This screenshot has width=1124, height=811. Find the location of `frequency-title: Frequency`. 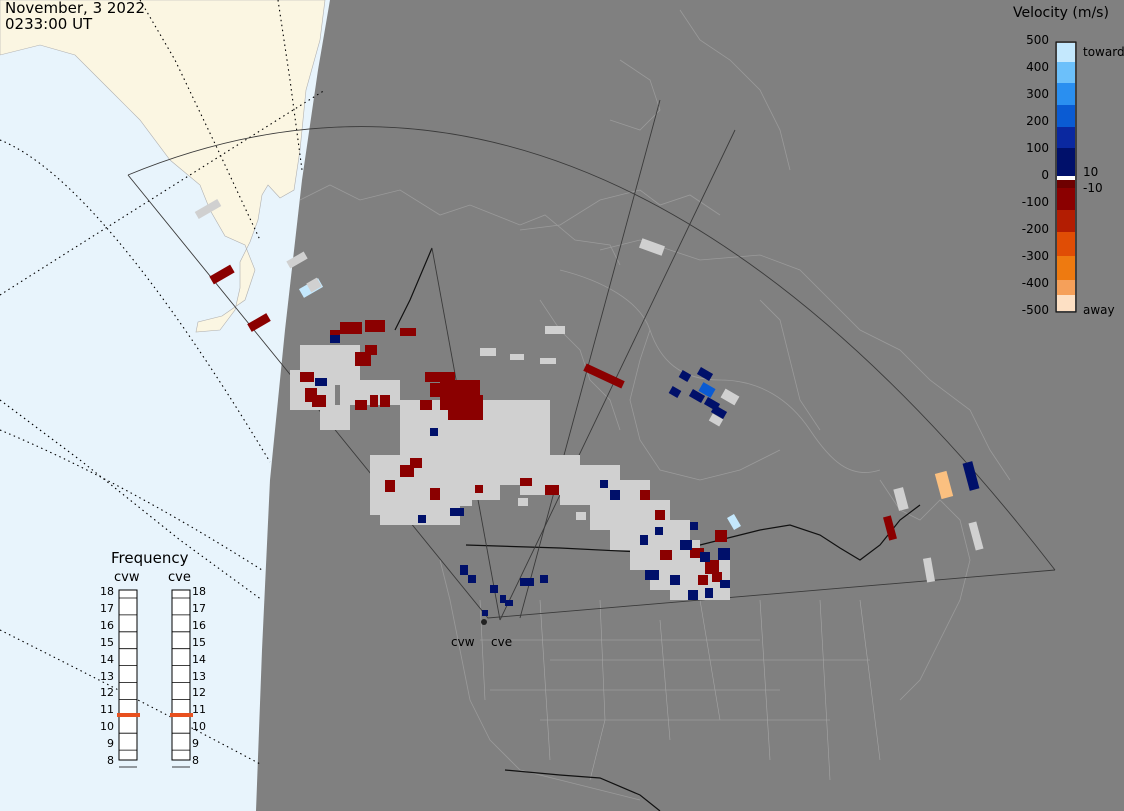

frequency-title: Frequency is located at coordinates (150, 558).